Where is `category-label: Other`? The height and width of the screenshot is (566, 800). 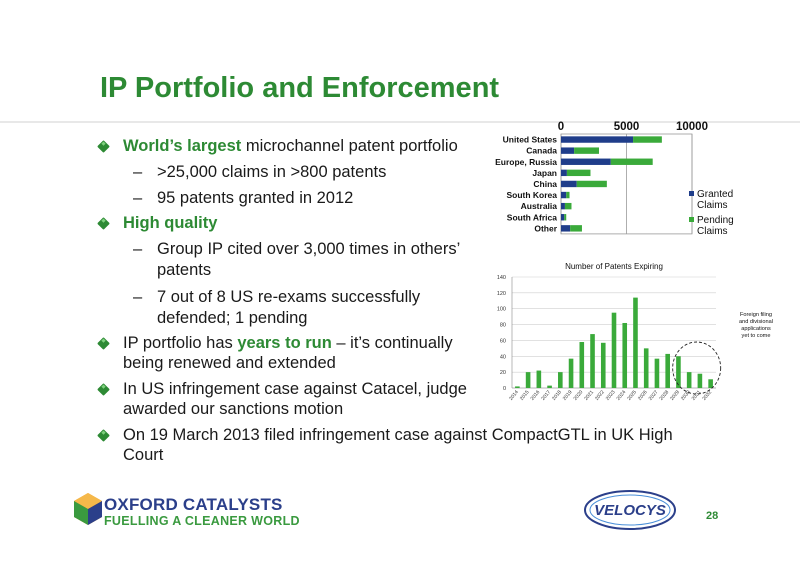 category-label: Other is located at coordinates (545, 228).